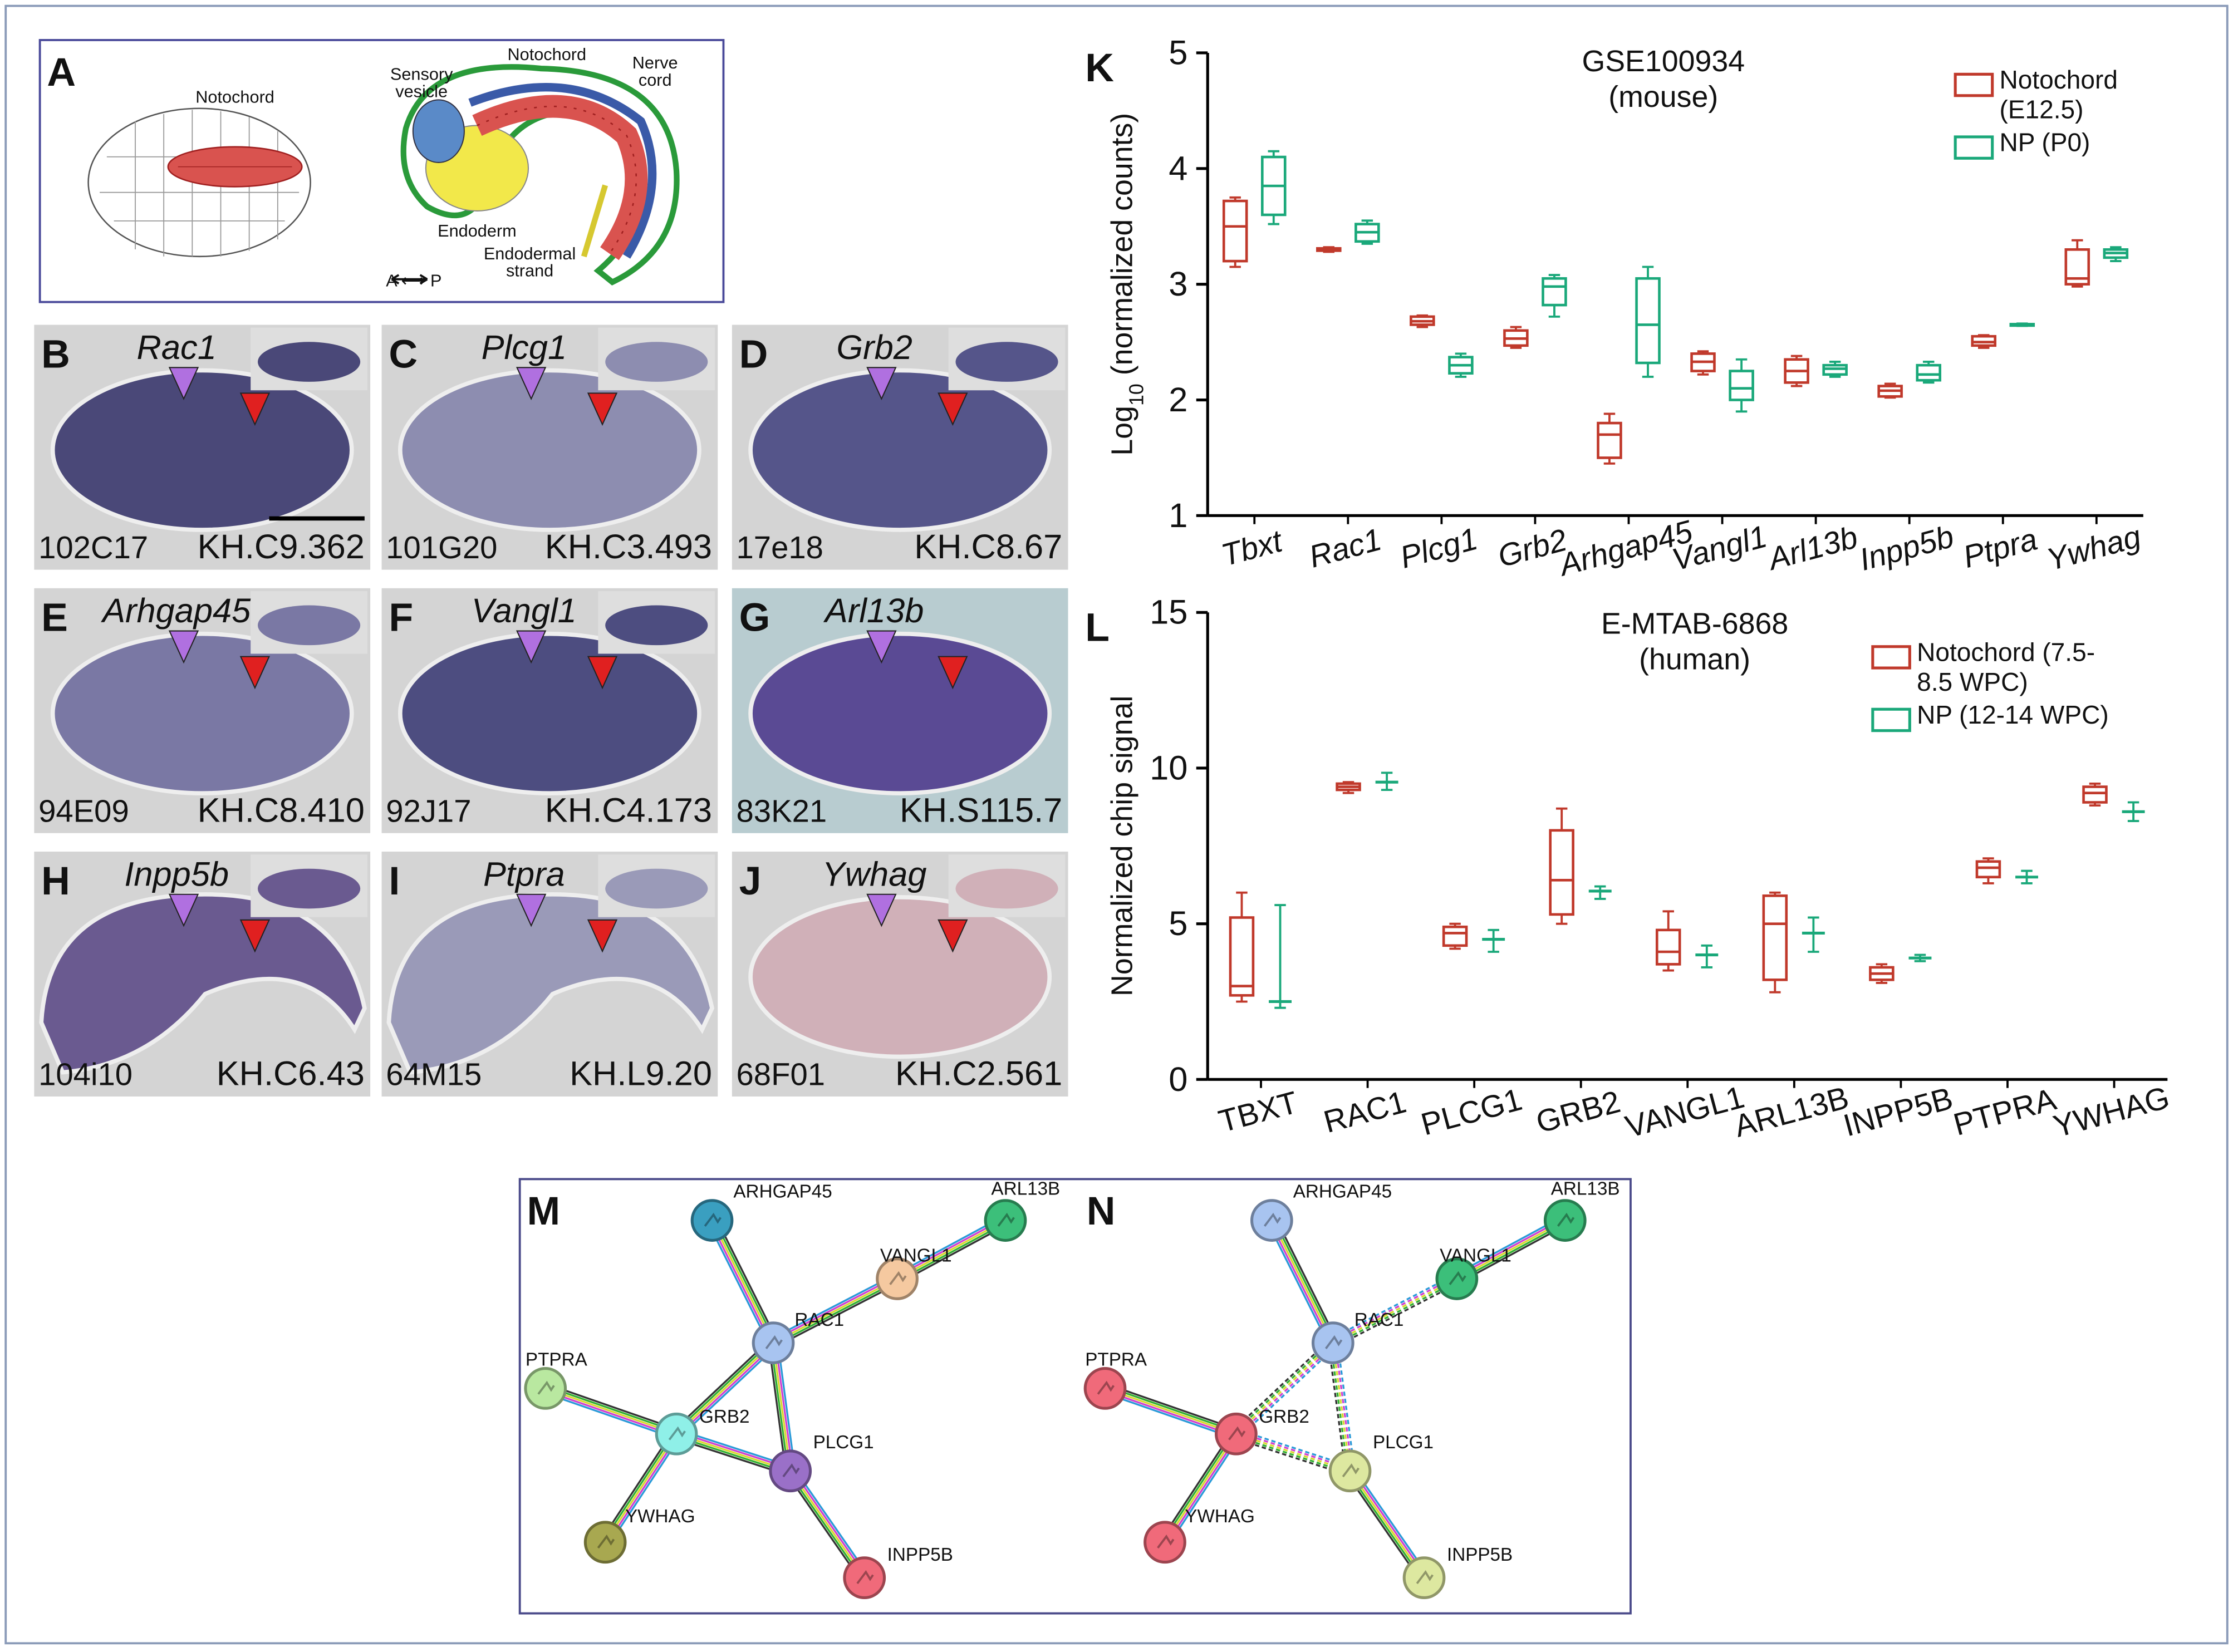 This screenshot has width=2233, height=1652. Describe the element at coordinates (1345, 548) in the screenshot. I see `x-tick-label: Rac1` at that location.